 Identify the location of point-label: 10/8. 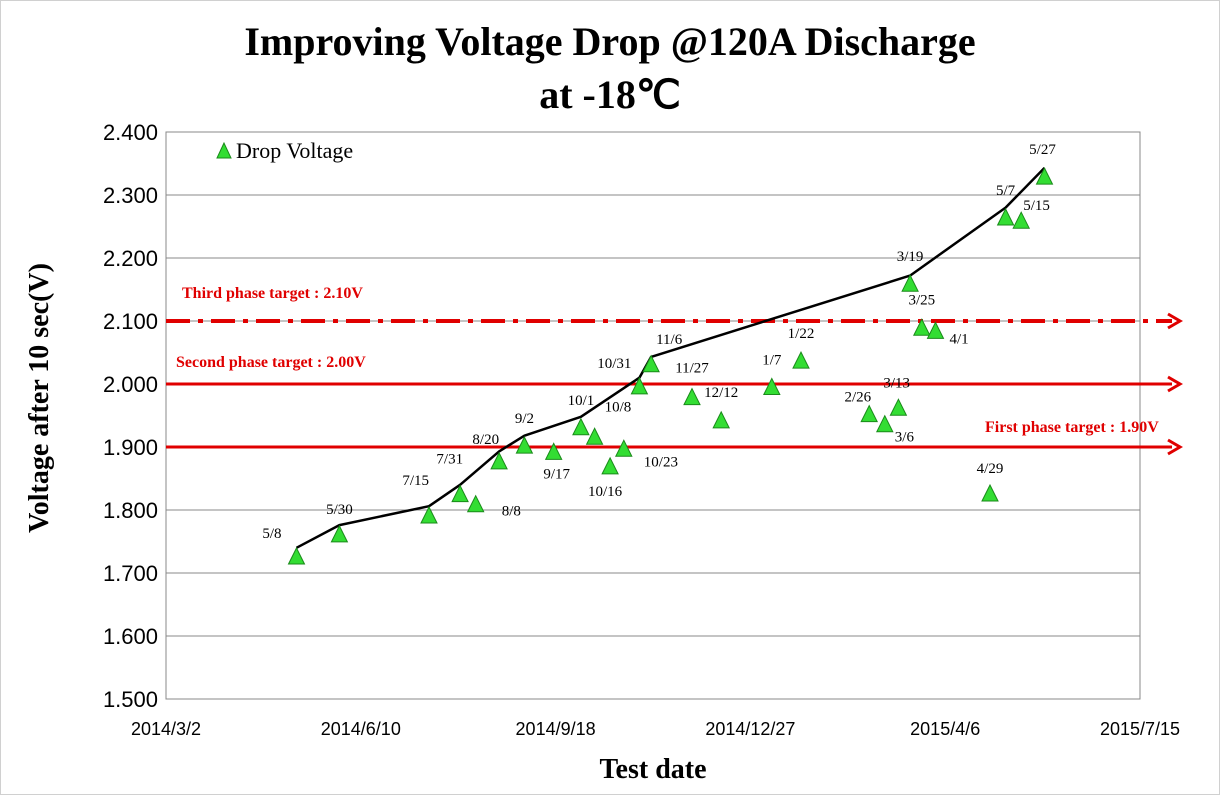
(618, 407).